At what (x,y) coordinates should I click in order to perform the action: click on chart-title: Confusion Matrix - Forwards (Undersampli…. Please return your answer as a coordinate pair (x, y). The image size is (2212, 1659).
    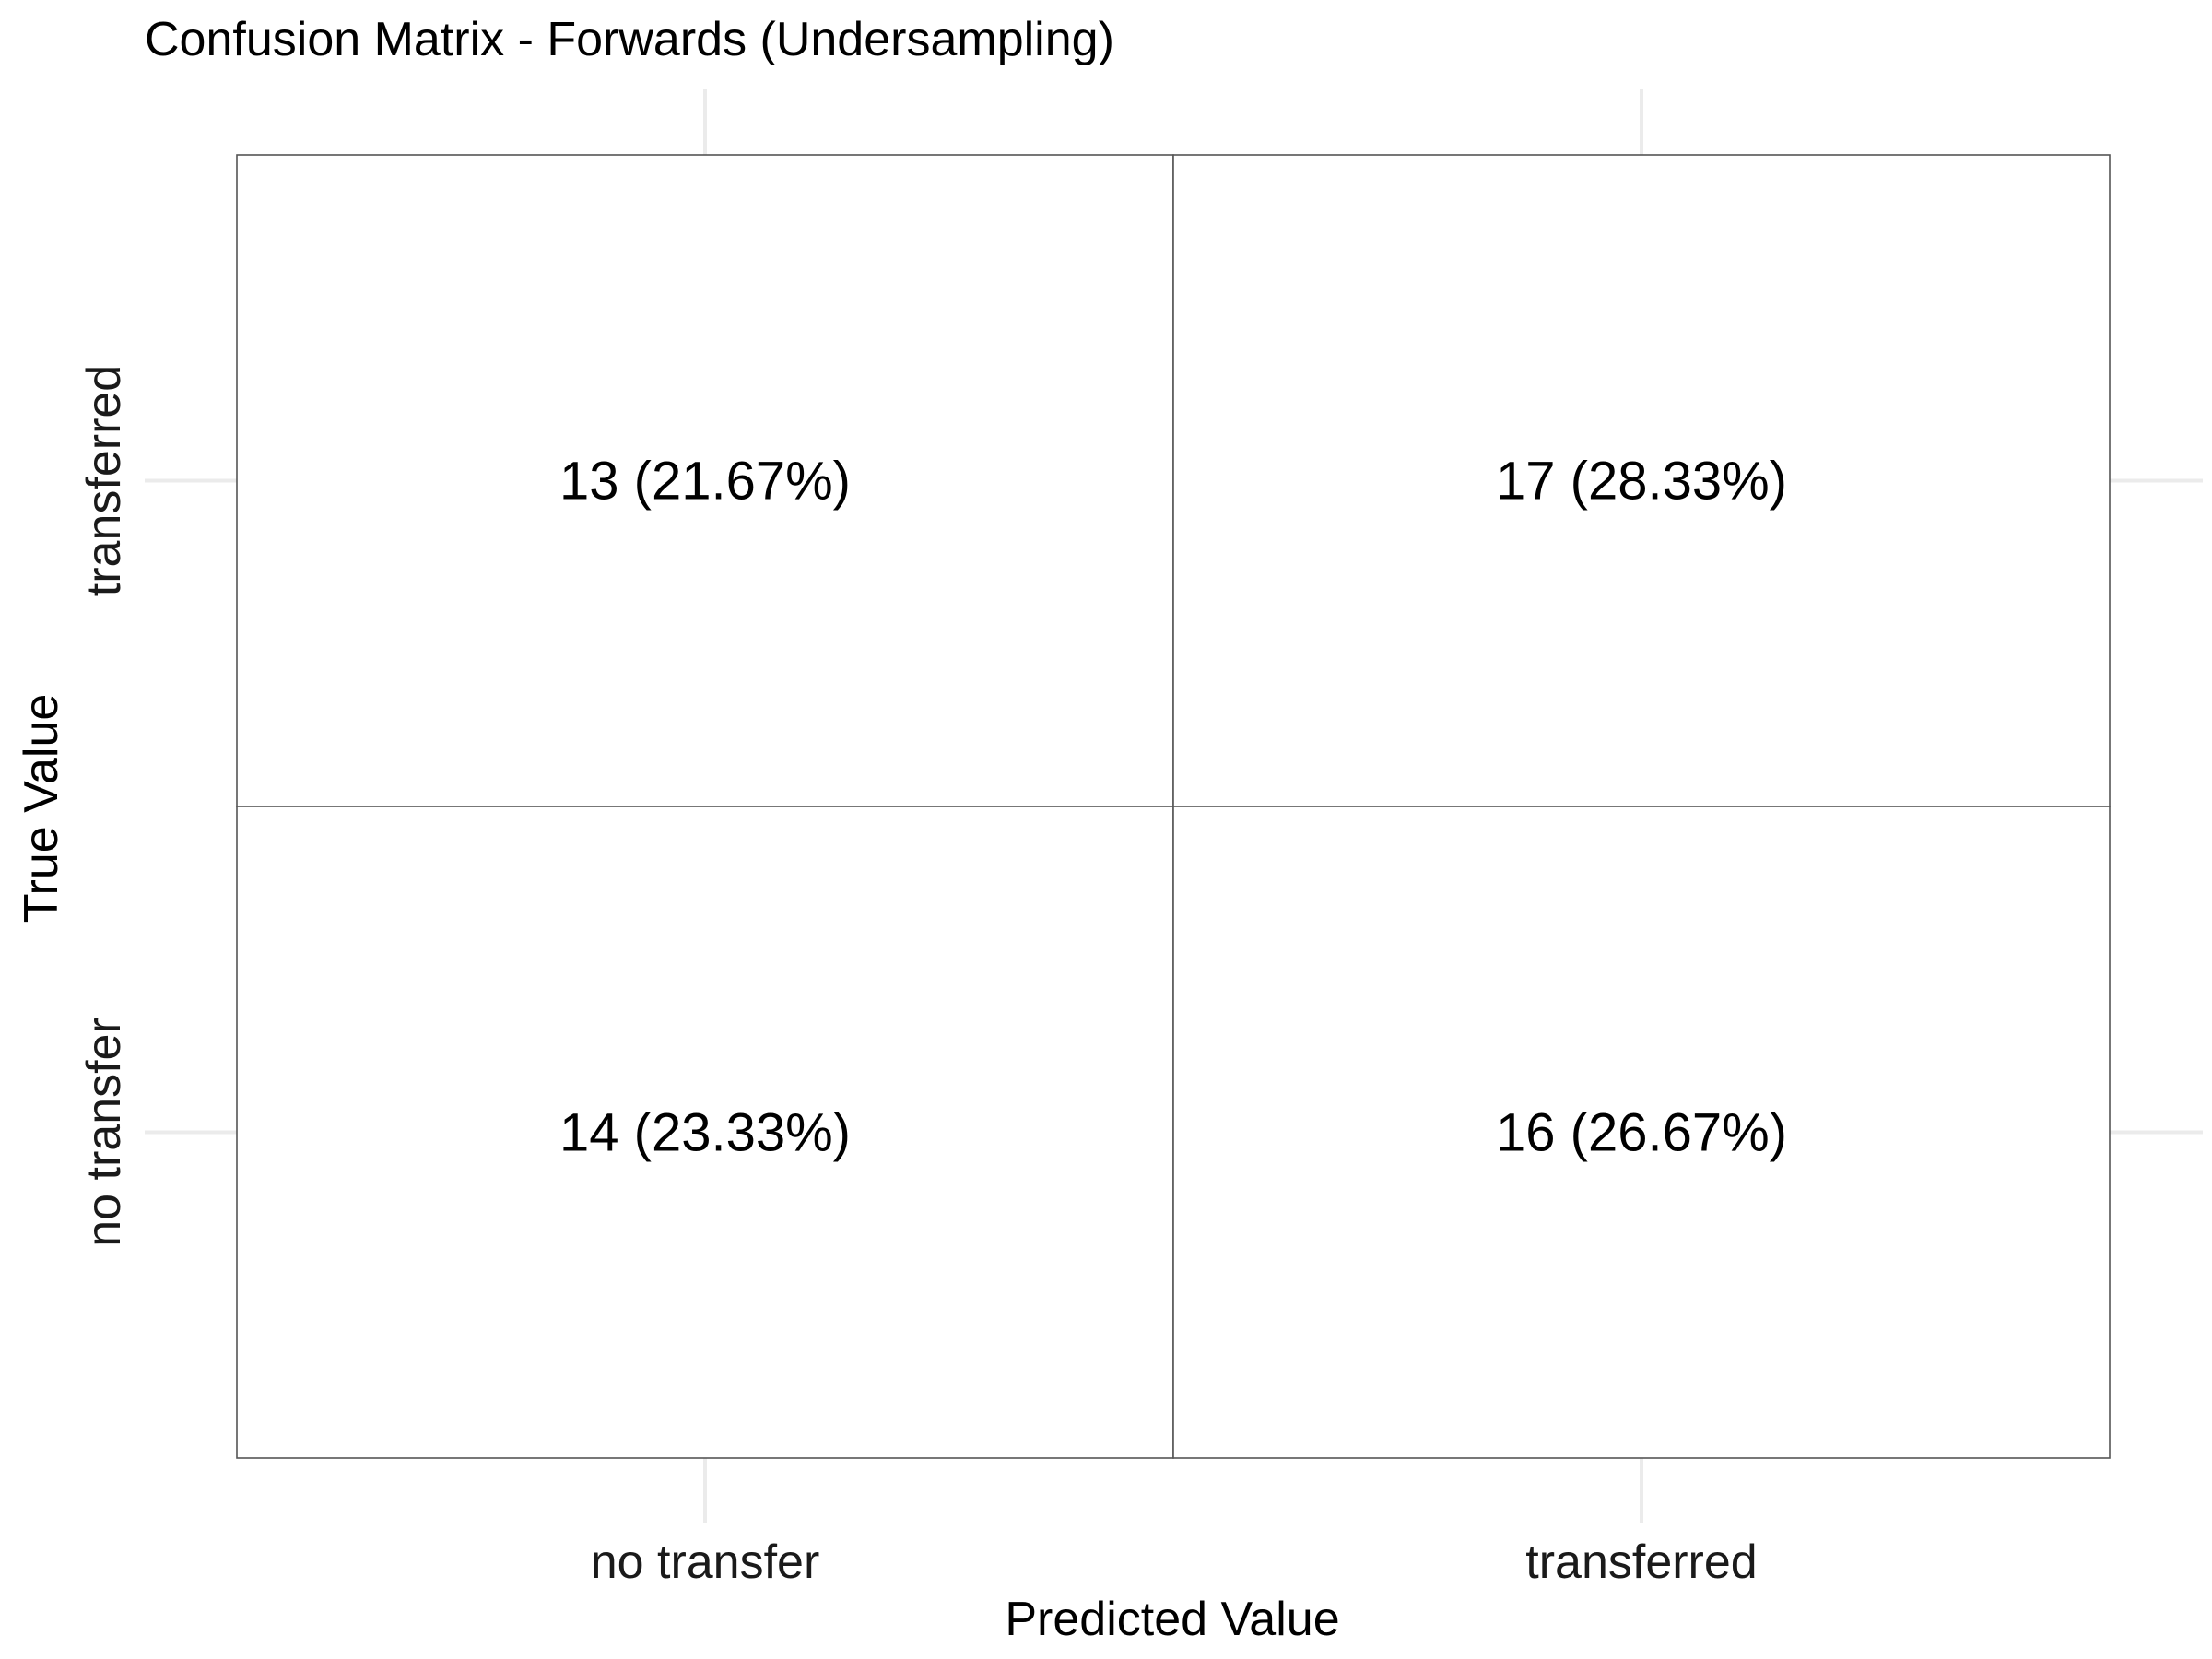
    Looking at the image, I should click on (629, 39).